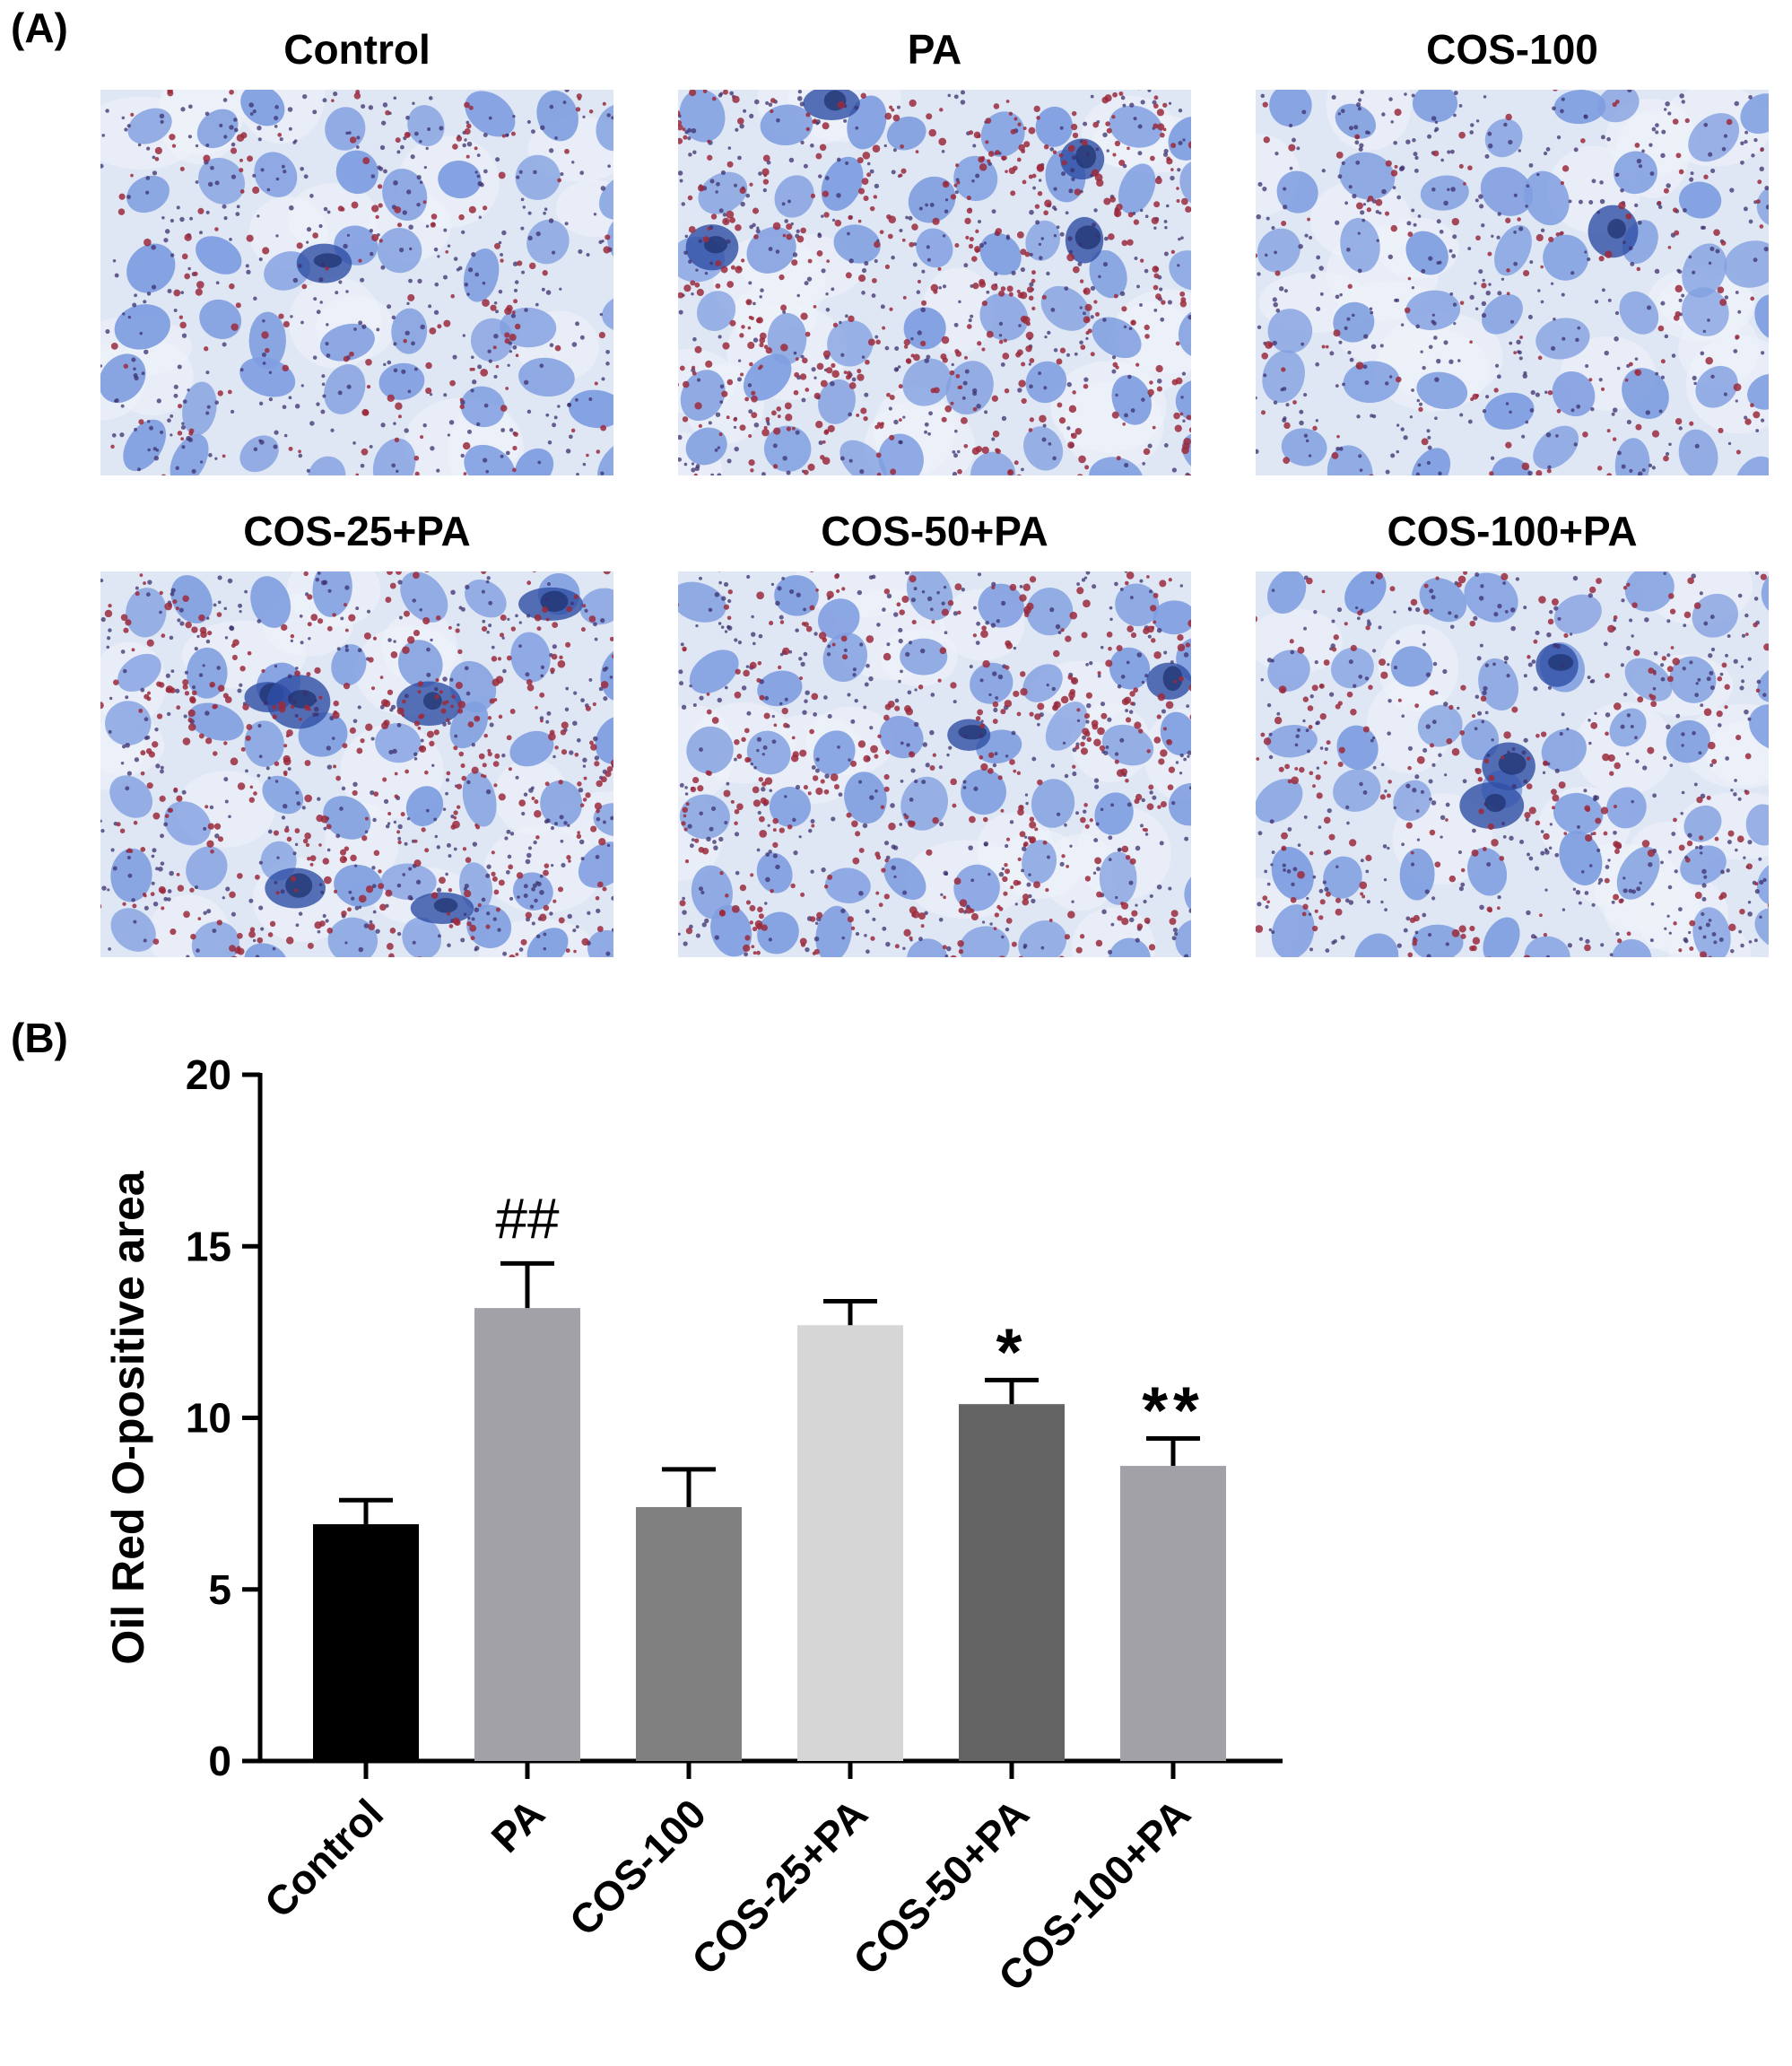  Describe the element at coordinates (1012, 1351) in the screenshot. I see `significance-annotation: *` at that location.